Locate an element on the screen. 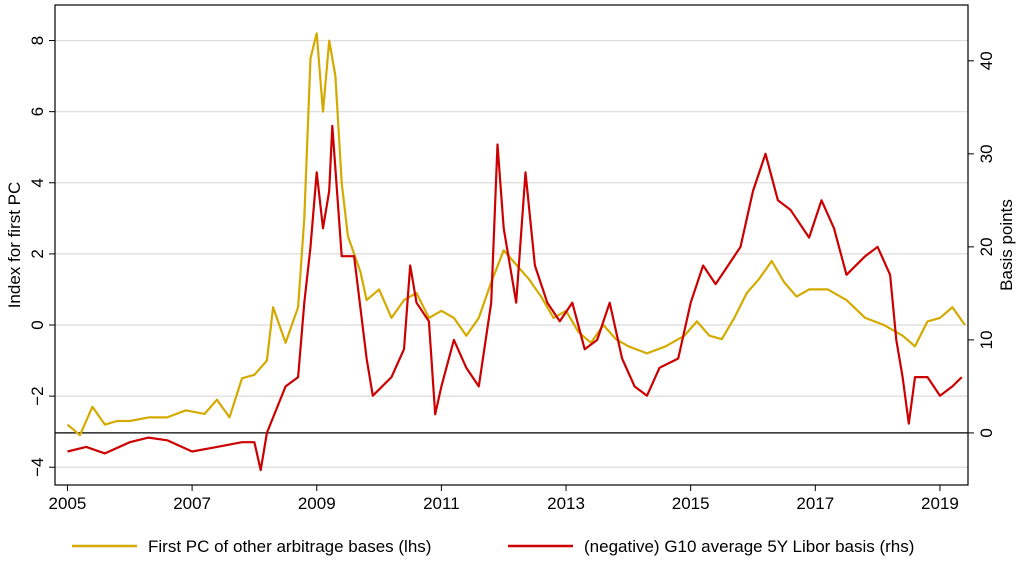  y2-tick-label: 10 is located at coordinates (986, 339).